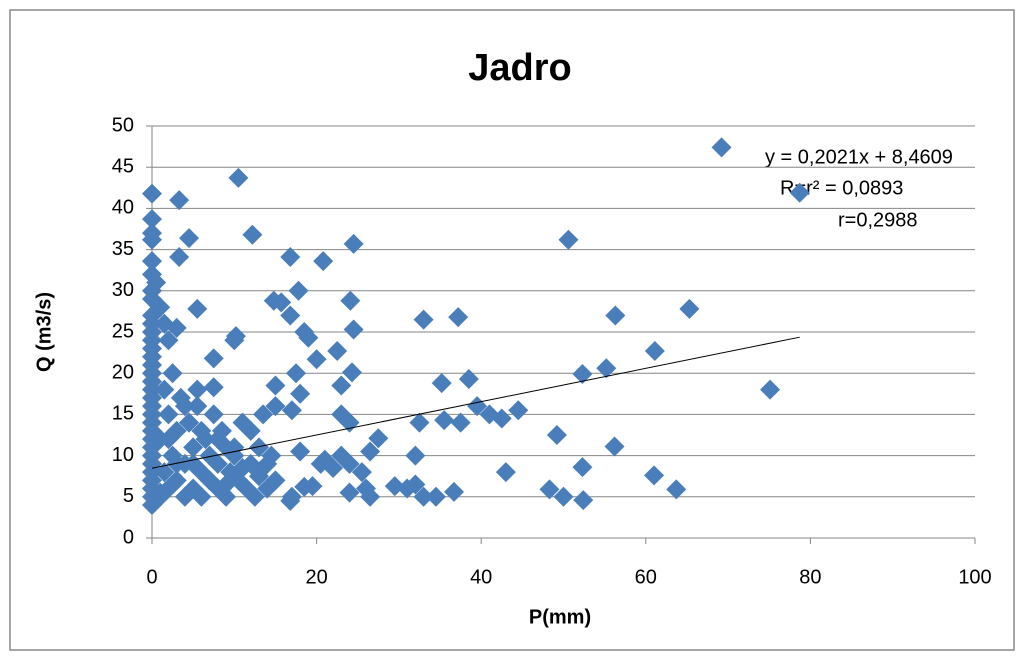  I want to click on x-tick-label: 40, so click(481, 577).